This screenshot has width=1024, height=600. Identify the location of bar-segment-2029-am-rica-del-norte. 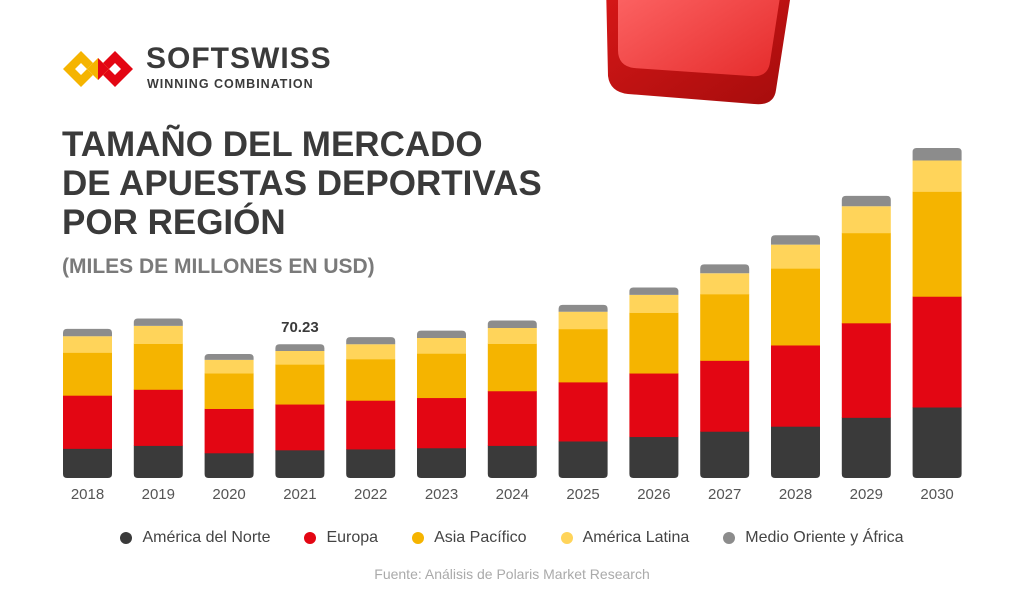
(866, 447).